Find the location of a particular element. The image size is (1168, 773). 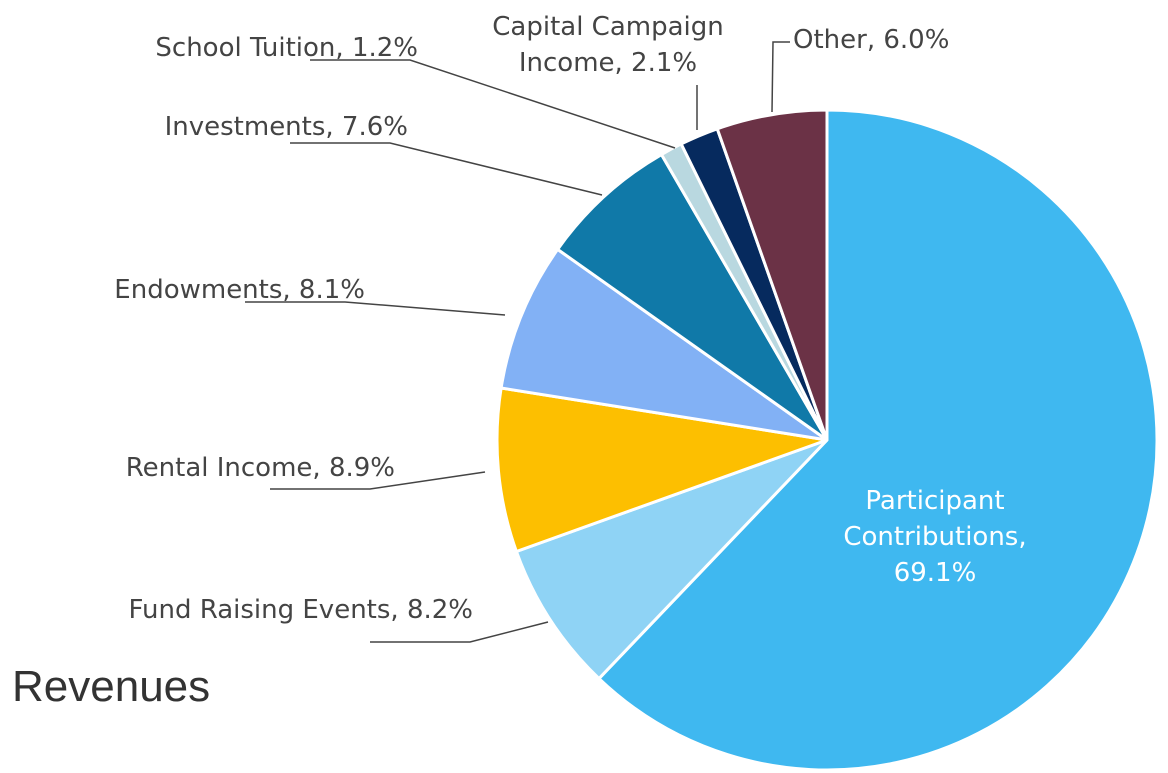

data-label: Capital Campaign Income, 2.1% is located at coordinates (608, 45).